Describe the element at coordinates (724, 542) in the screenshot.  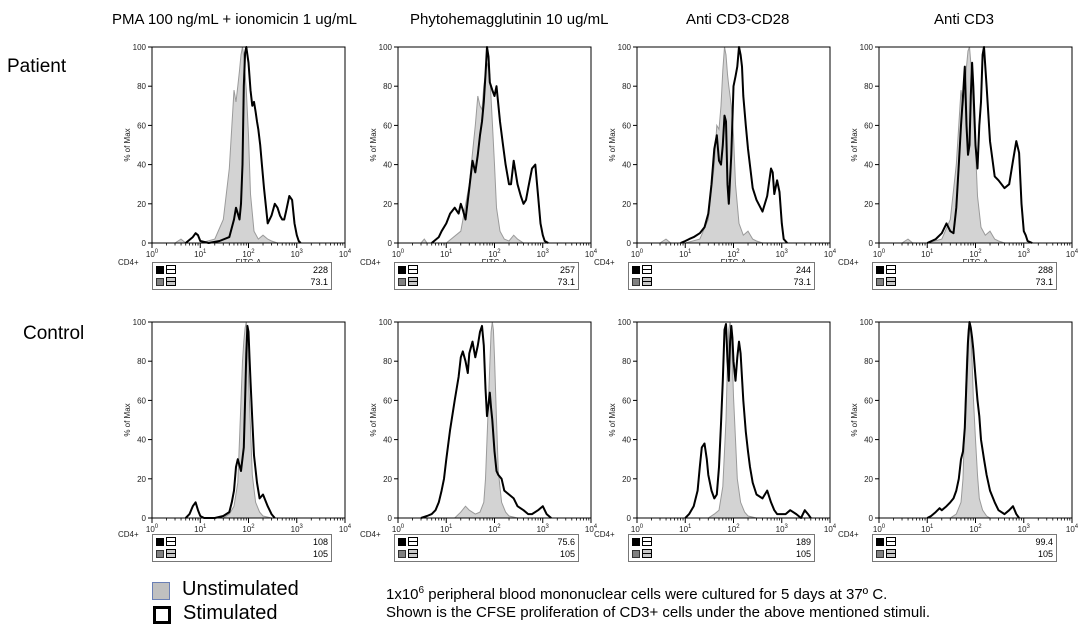
I see `stimulated-stats-row: 189` at that location.